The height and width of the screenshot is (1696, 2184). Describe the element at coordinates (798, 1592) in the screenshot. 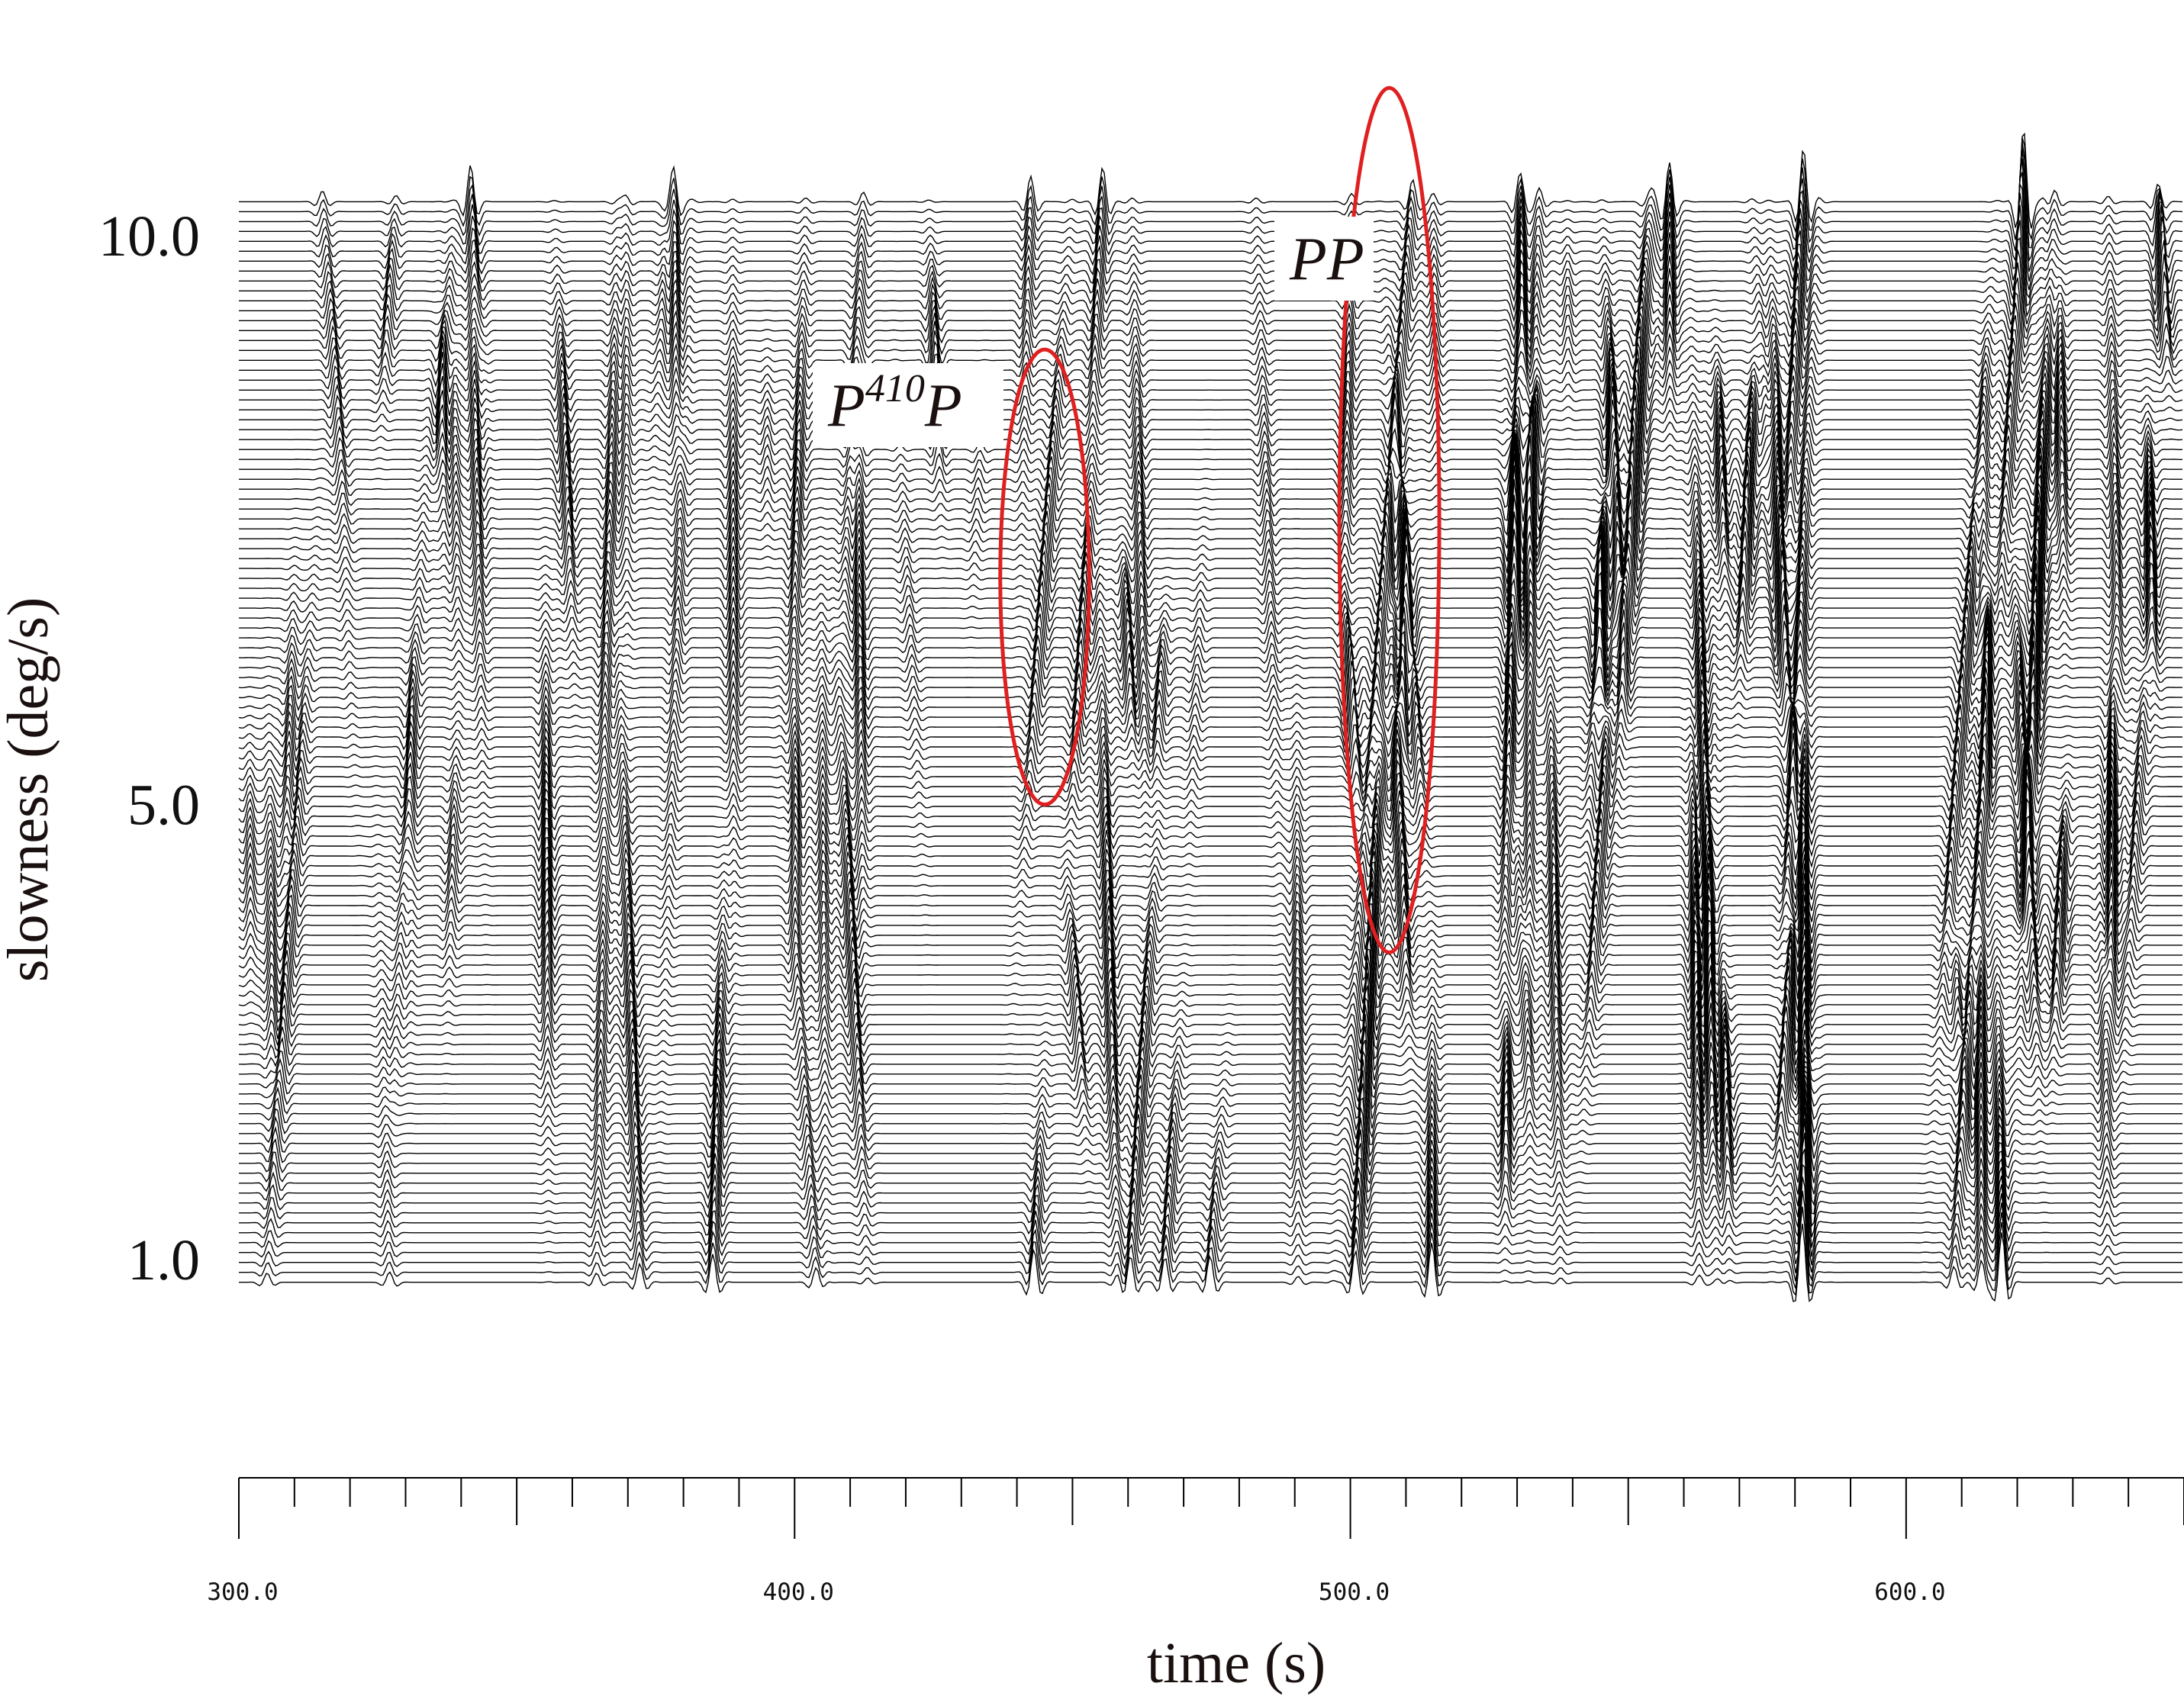

I see `x-tick-label: 400.0` at that location.